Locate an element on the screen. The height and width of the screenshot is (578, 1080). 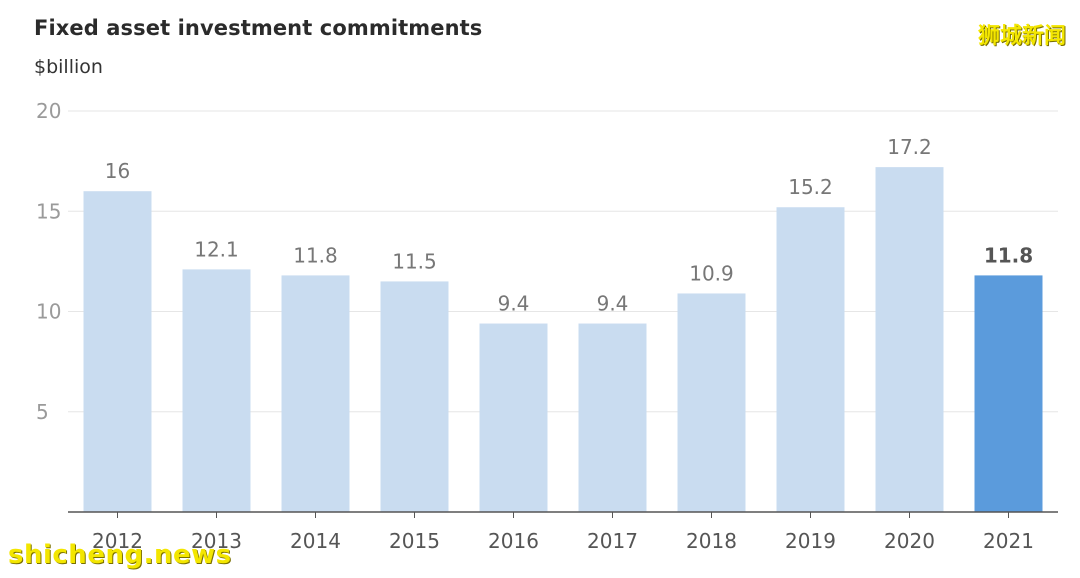
bar-2012 is located at coordinates (117, 351).